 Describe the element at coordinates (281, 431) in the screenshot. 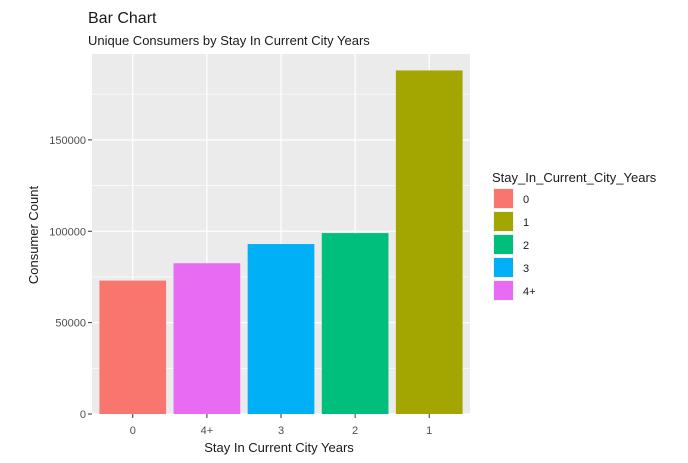

I see `x-tick-label: 3` at that location.